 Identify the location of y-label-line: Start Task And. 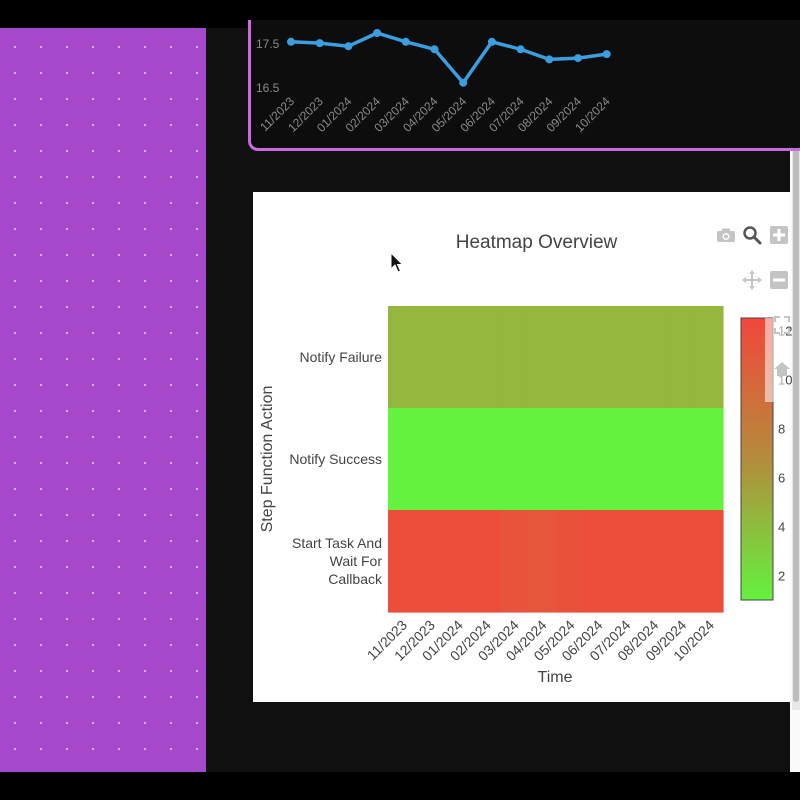
(336, 543).